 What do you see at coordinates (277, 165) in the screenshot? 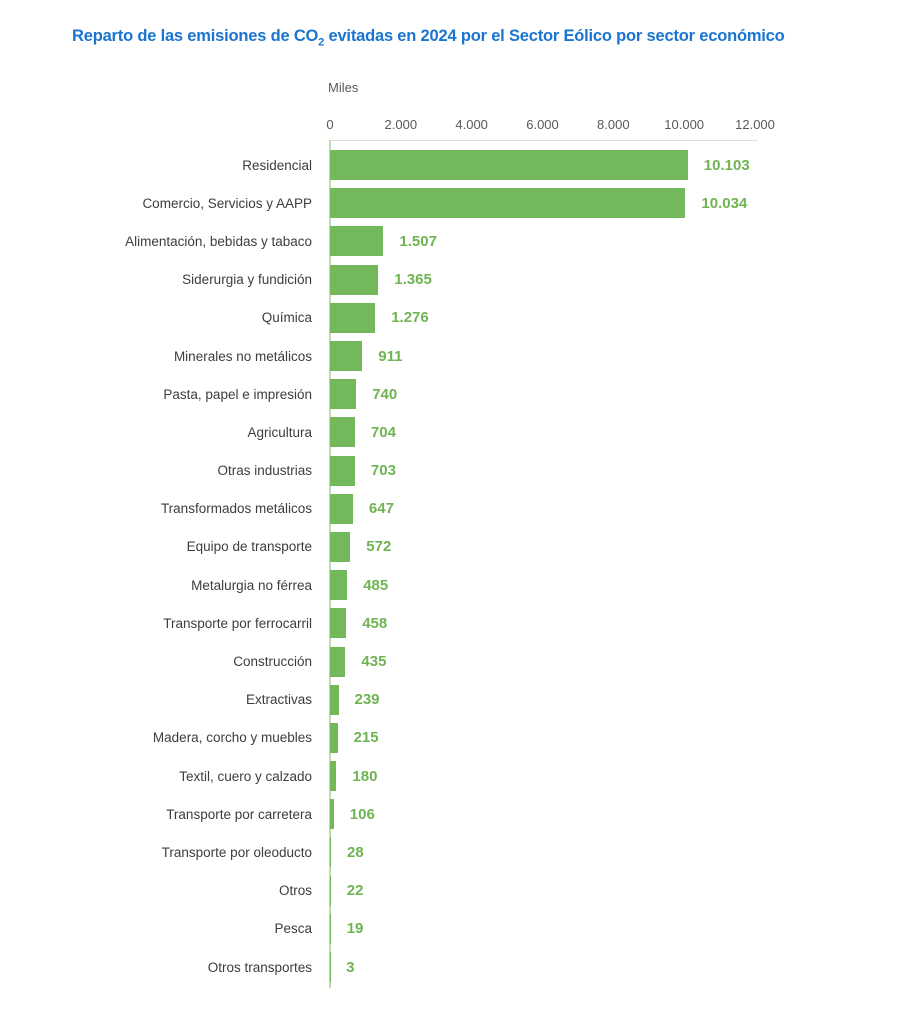
I see `bar-category-label: Residencial` at bounding box center [277, 165].